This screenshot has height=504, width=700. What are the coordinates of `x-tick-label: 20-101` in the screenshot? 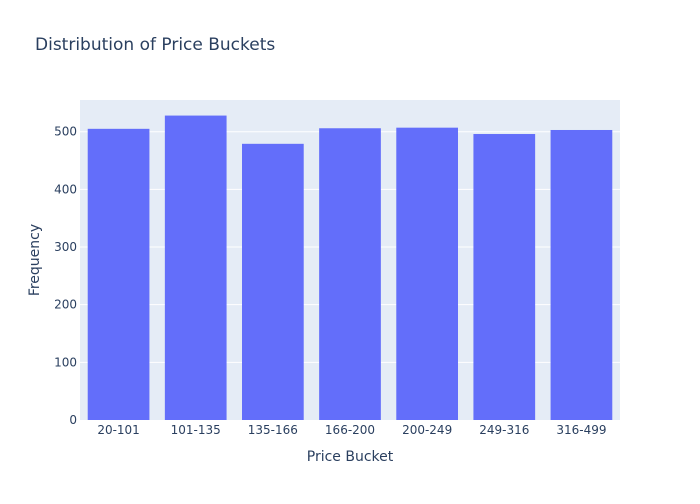 It's located at (118, 430).